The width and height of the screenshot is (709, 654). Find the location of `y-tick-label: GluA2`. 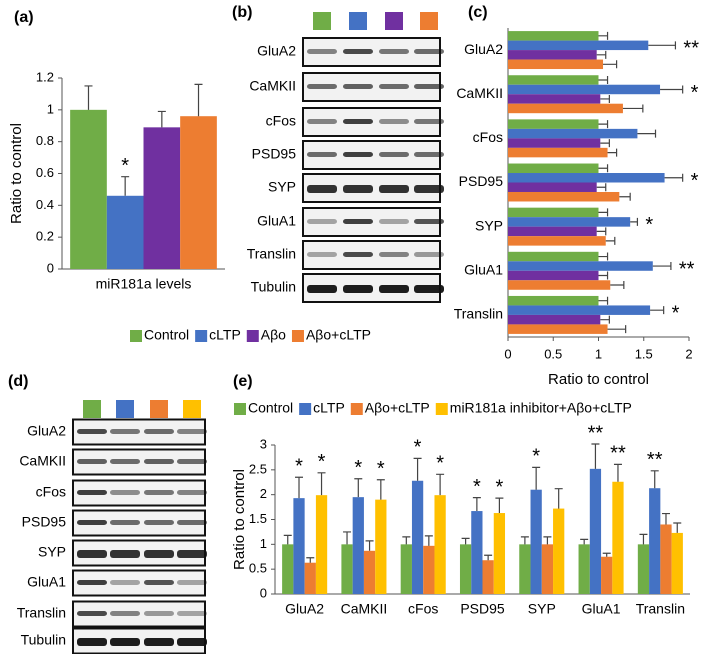

y-tick-label: GluA2 is located at coordinates (483, 49).